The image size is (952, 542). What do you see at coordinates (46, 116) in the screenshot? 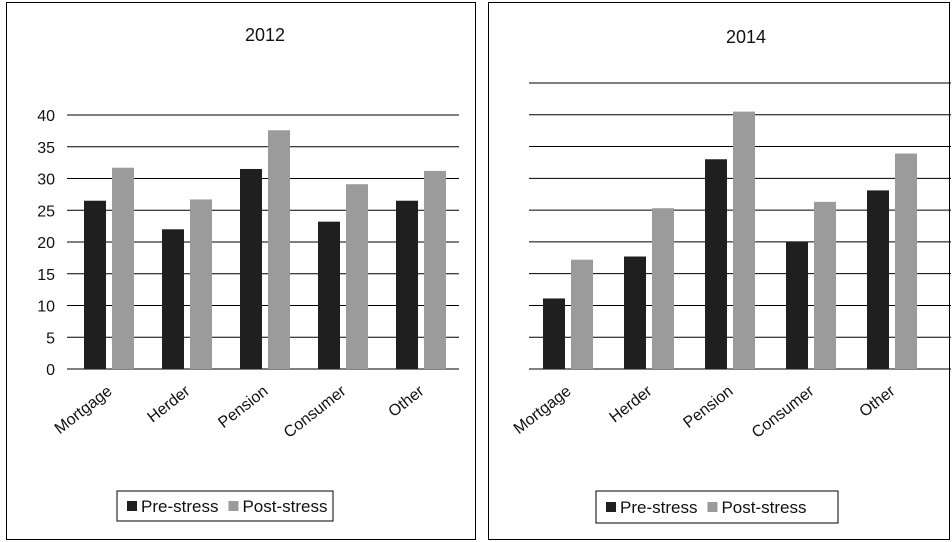
I see `y-tick-label: 40` at bounding box center [46, 116].